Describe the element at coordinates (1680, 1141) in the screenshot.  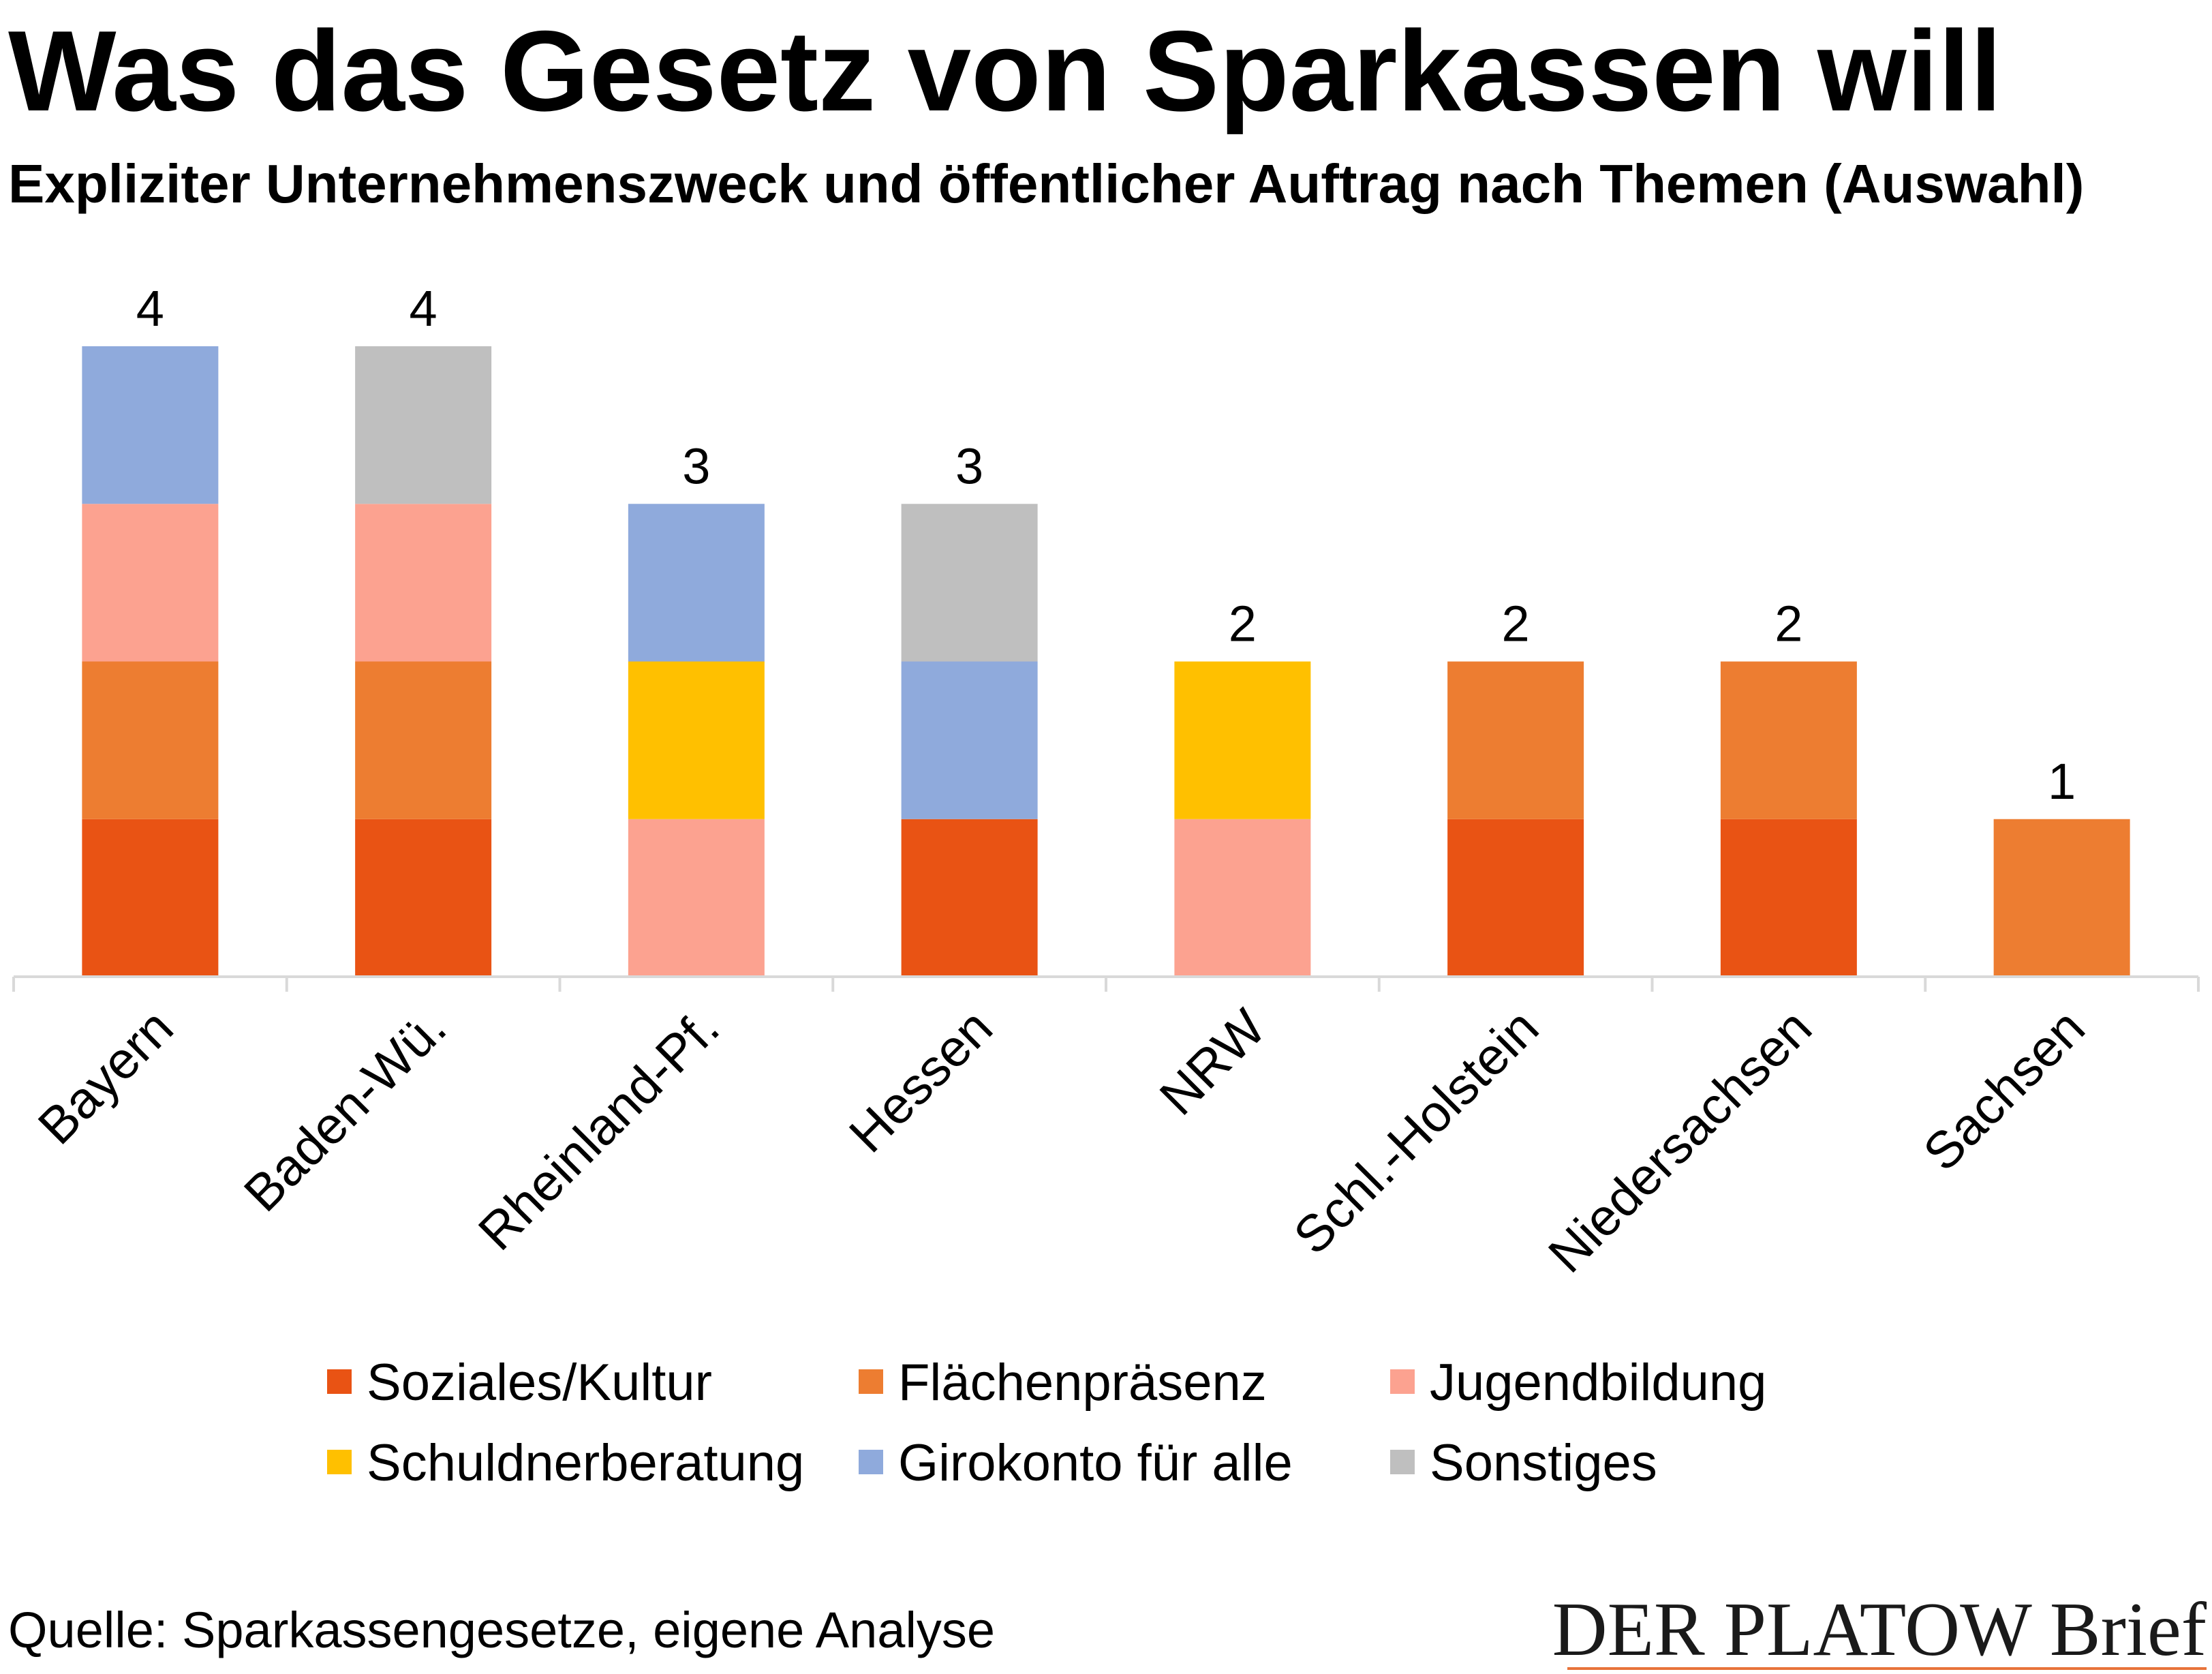
I see `x-tick-label: Niedersachsen` at that location.